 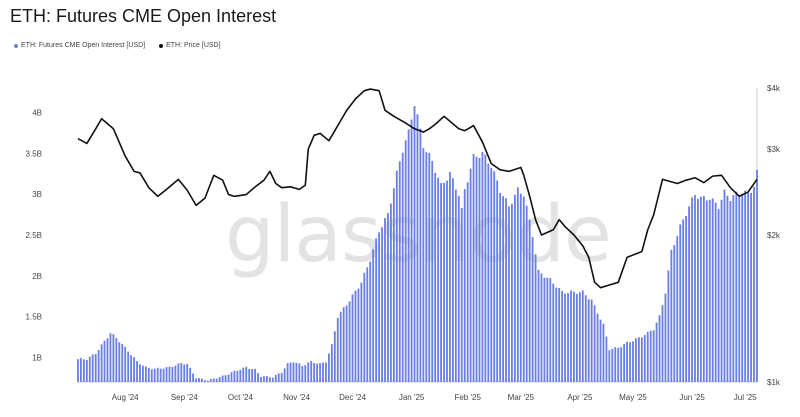 What do you see at coordinates (143, 16) in the screenshot?
I see `chart-title: ETH: Futures CME Open Interest` at bounding box center [143, 16].